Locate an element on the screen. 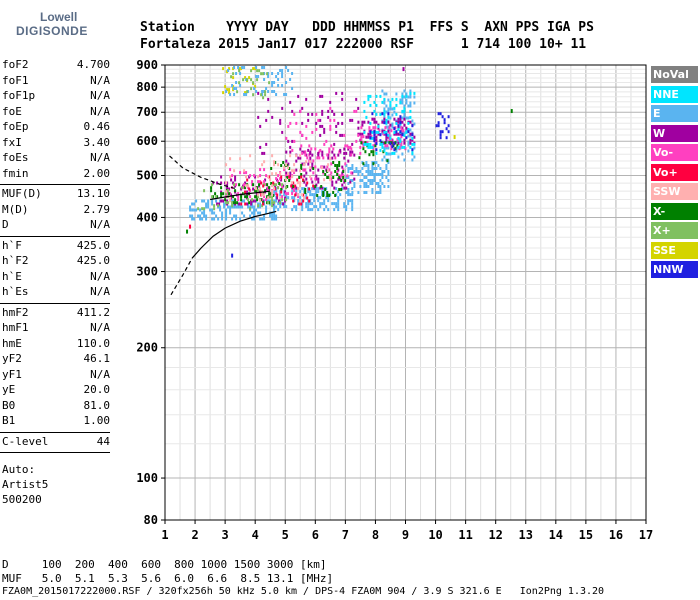 The image size is (700, 600). param-row: fxI 3.40 is located at coordinates (56, 143).